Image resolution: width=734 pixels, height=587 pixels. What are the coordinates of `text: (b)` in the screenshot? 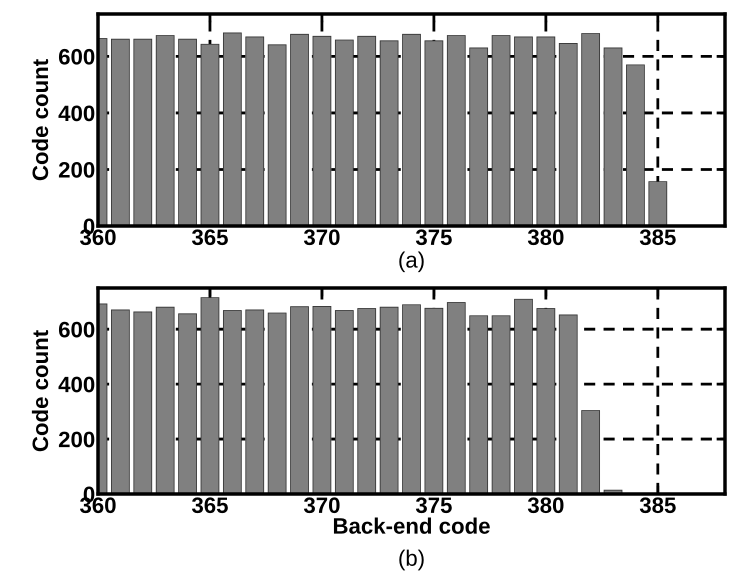 It's located at (411, 560).